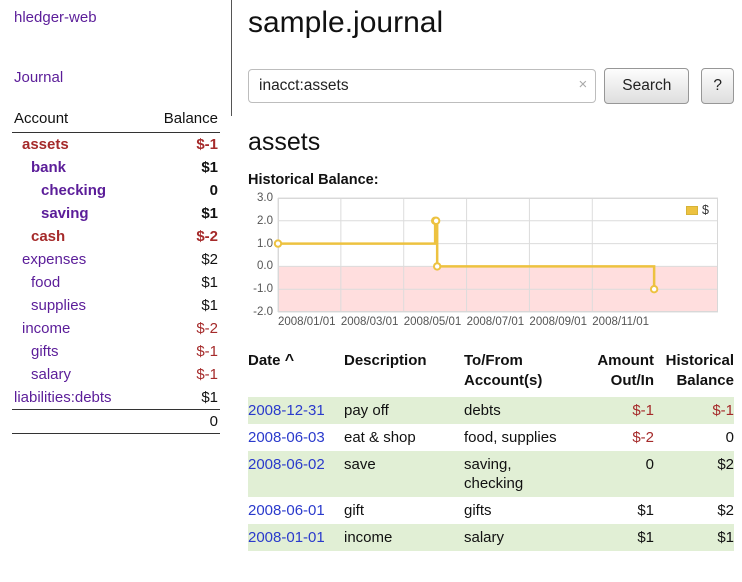  Describe the element at coordinates (432, 322) in the screenshot. I see `x-tick-label: 2008/05/01` at that location.